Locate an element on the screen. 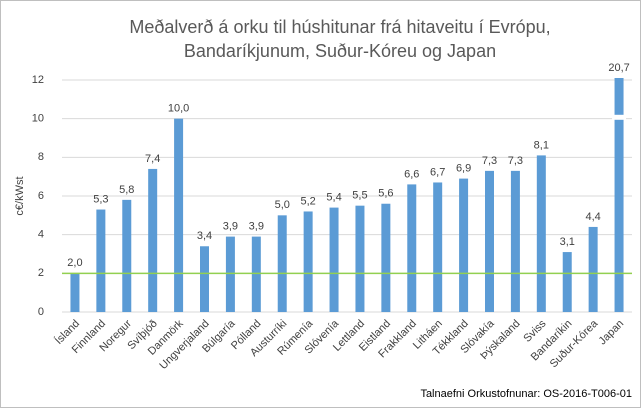  y-tick-label: 0 is located at coordinates (41, 312).